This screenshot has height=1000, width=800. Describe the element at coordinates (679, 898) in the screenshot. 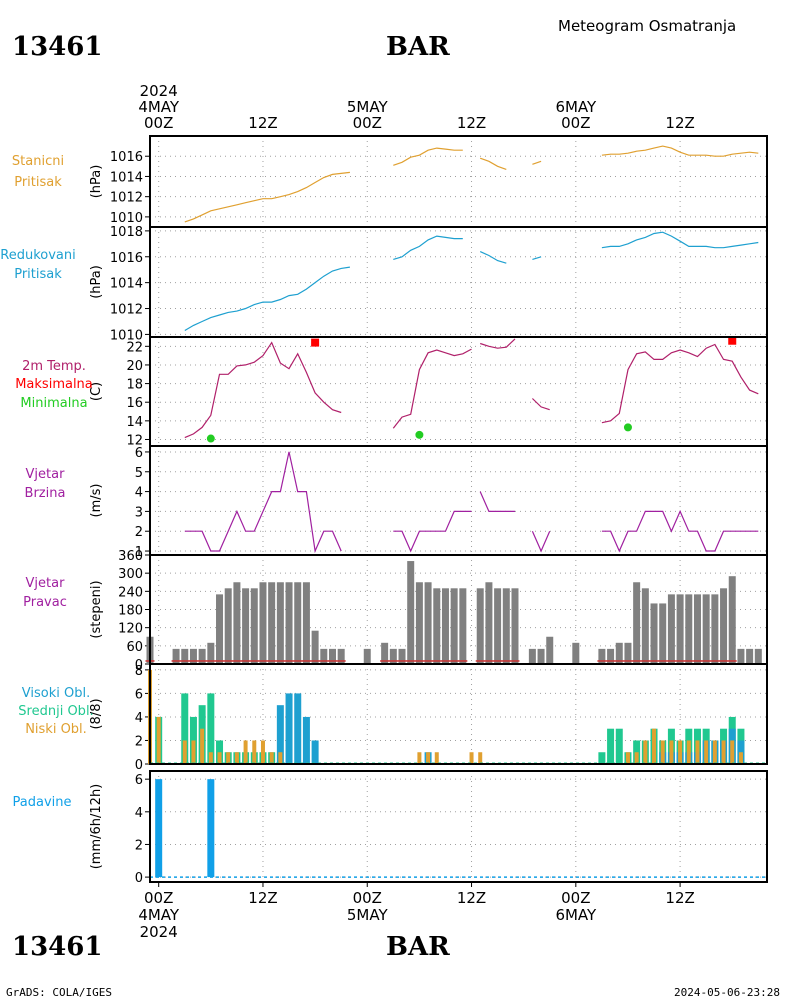

I see `bottom-time-label: 12Z` at that location.